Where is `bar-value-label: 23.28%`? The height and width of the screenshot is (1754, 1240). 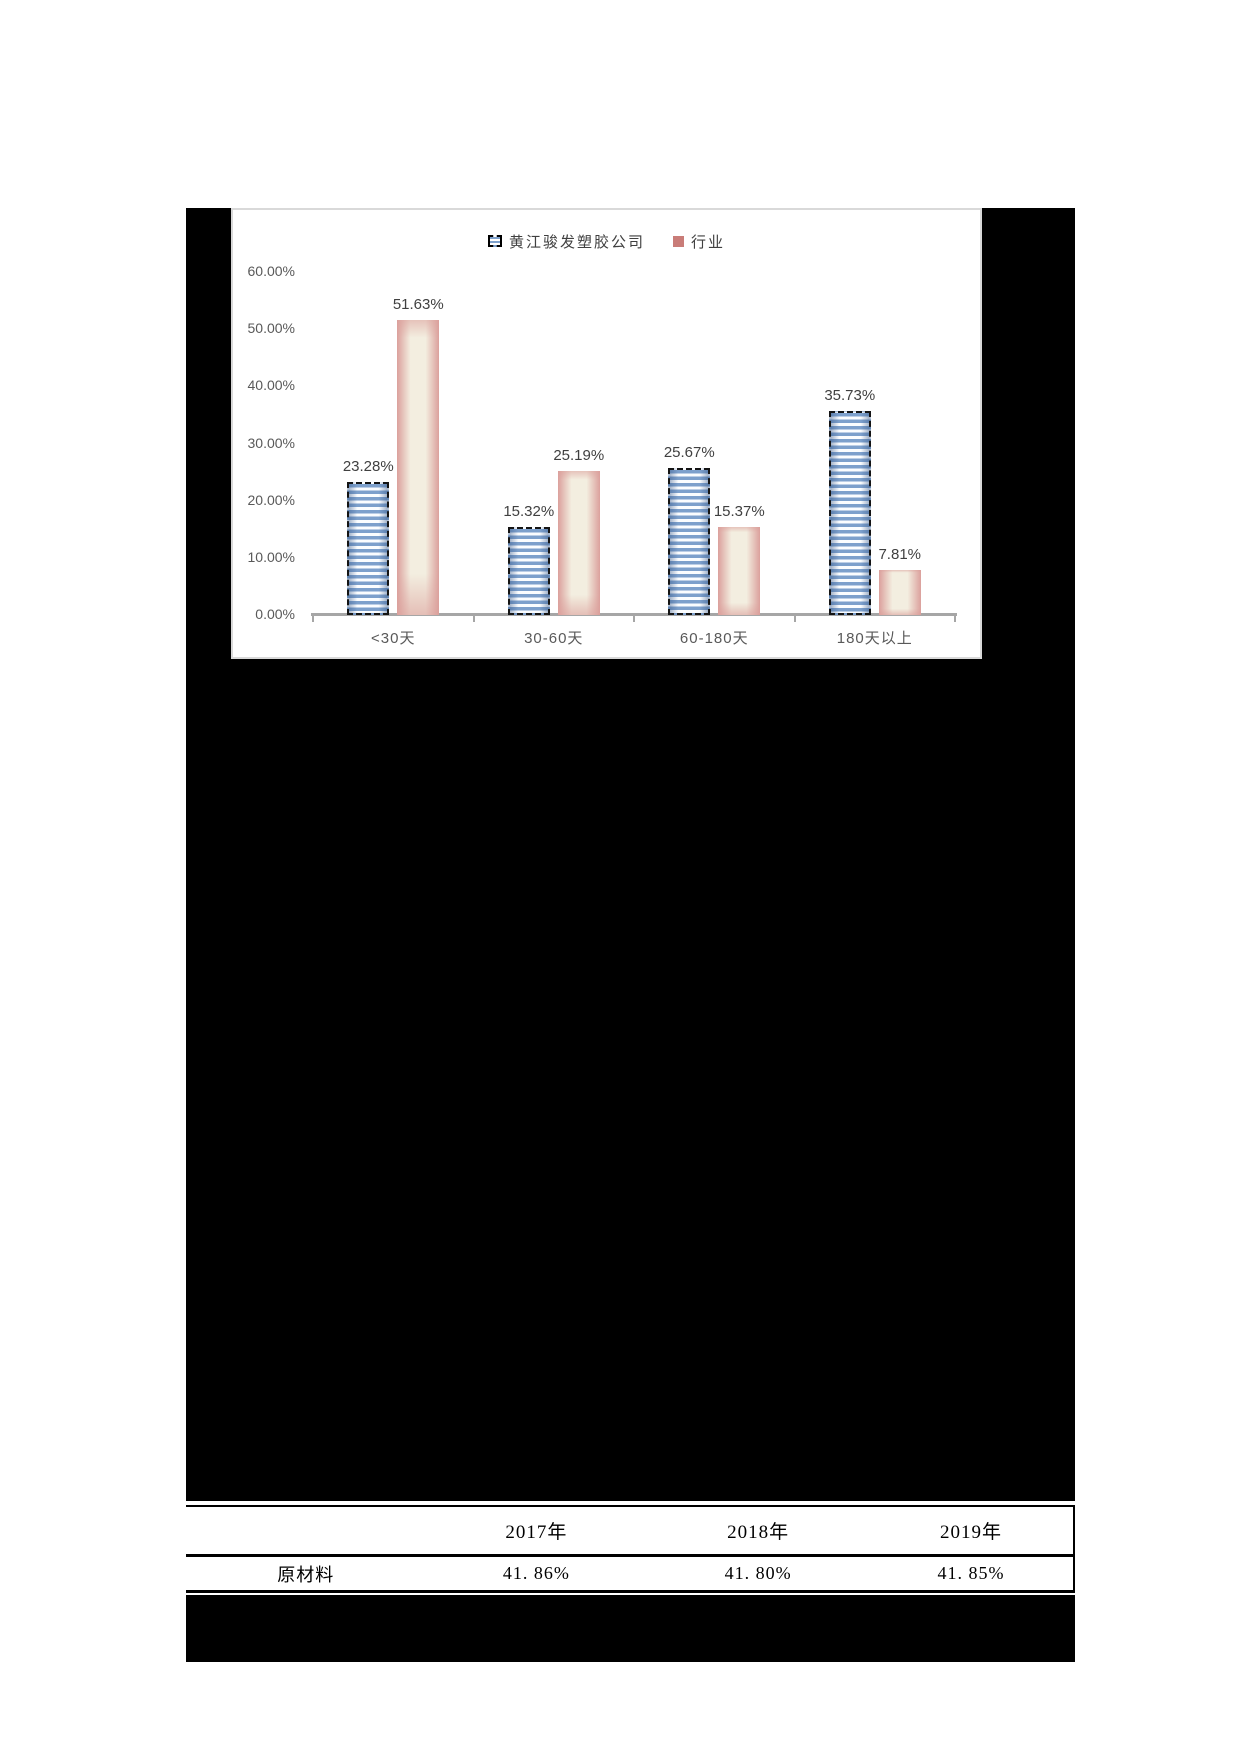 bar-value-label: 23.28% is located at coordinates (368, 466).